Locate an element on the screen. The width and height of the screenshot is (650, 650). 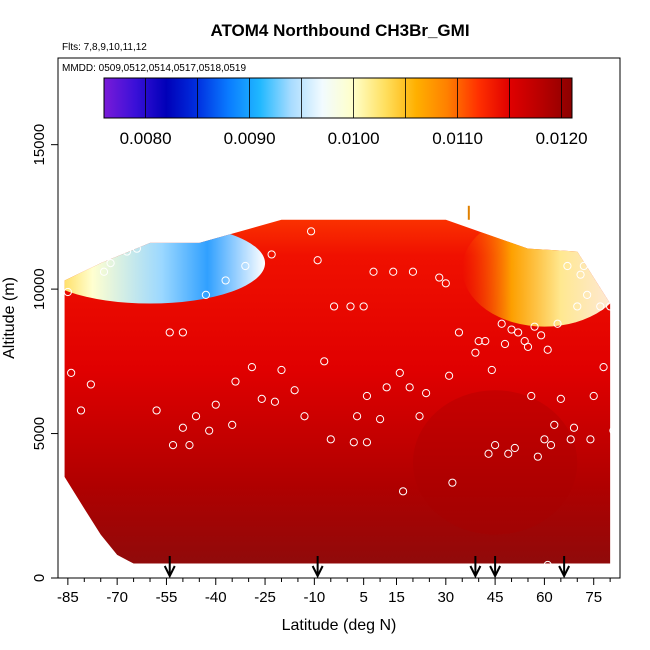
x-tick-label: 15 is located at coordinates (396, 597).